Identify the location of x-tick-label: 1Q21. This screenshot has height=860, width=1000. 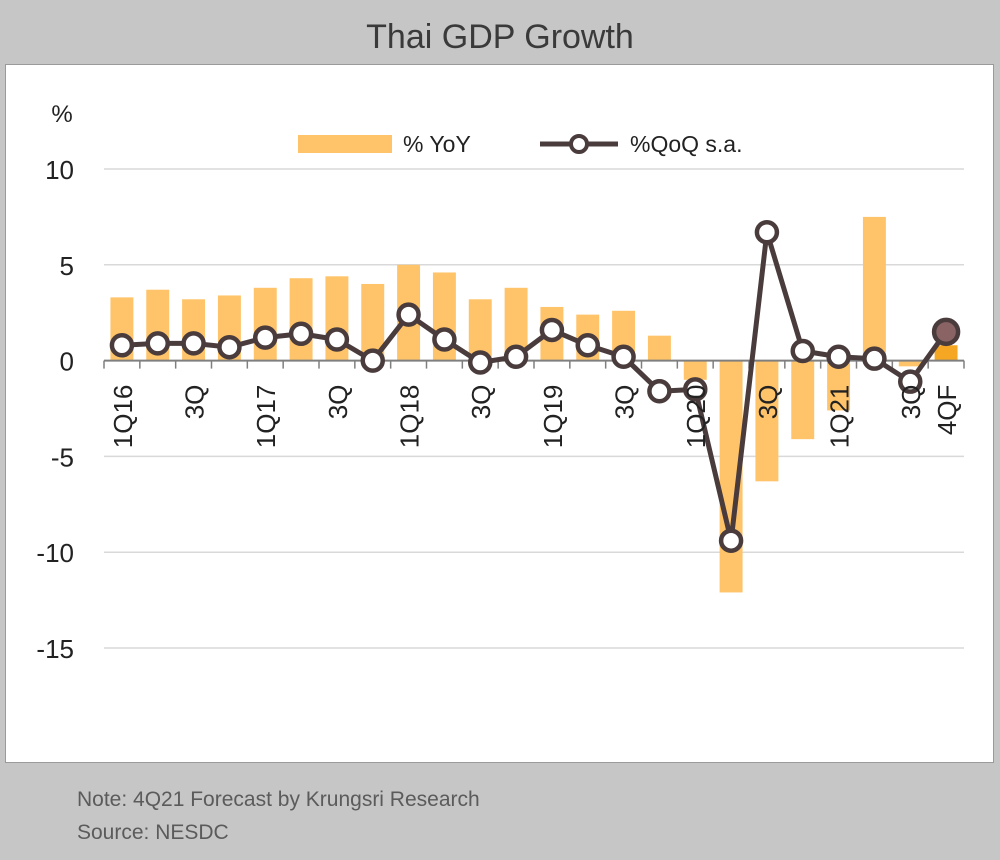
(840, 417).